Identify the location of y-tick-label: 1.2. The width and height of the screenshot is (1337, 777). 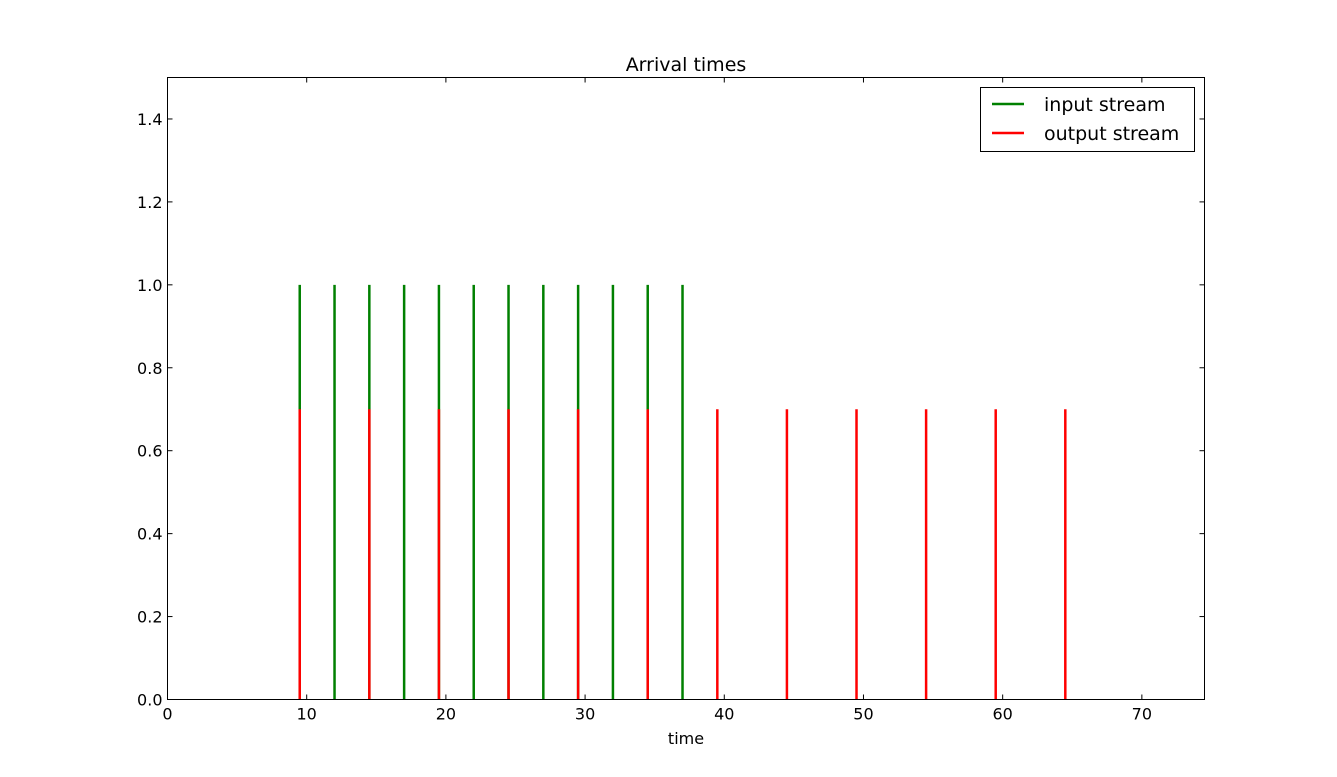
(149, 202).